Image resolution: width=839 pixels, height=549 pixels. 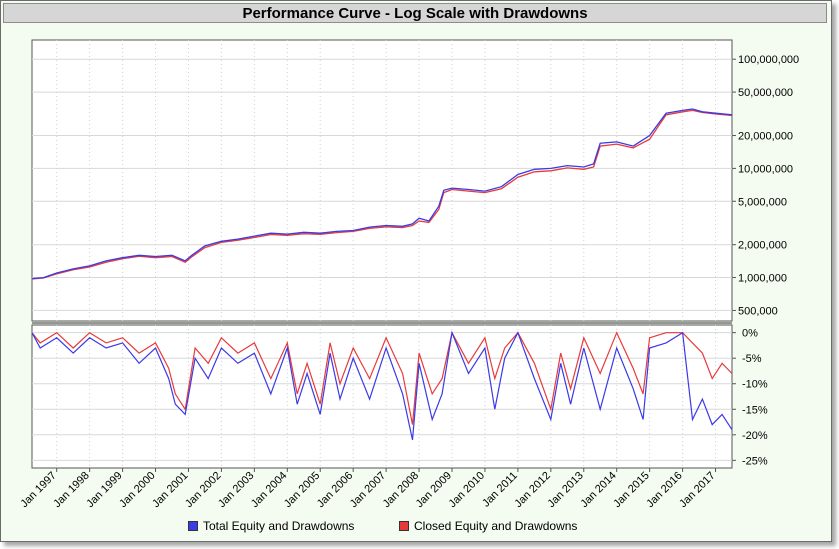 What do you see at coordinates (750, 334) in the screenshot?
I see `drawdown-y-tick-label: 0%` at bounding box center [750, 334].